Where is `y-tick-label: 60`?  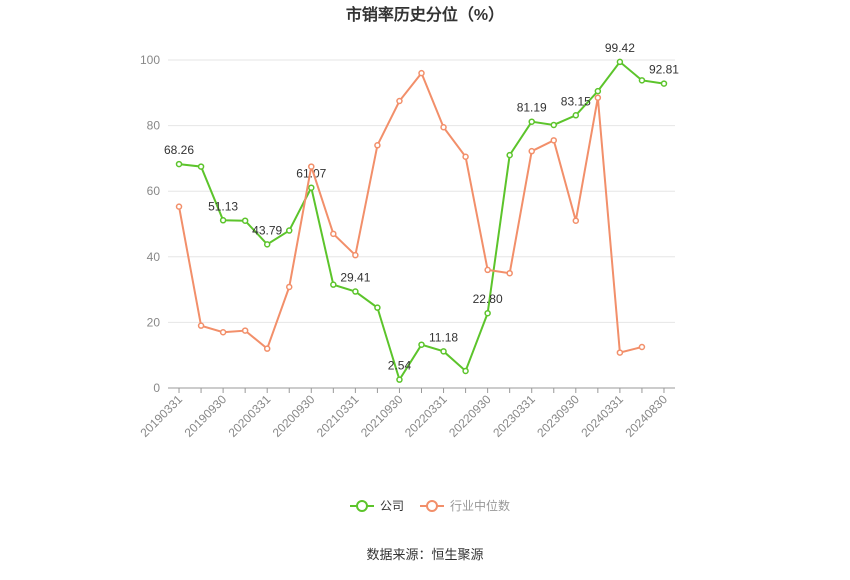 y-tick-label: 60 is located at coordinates (154, 191).